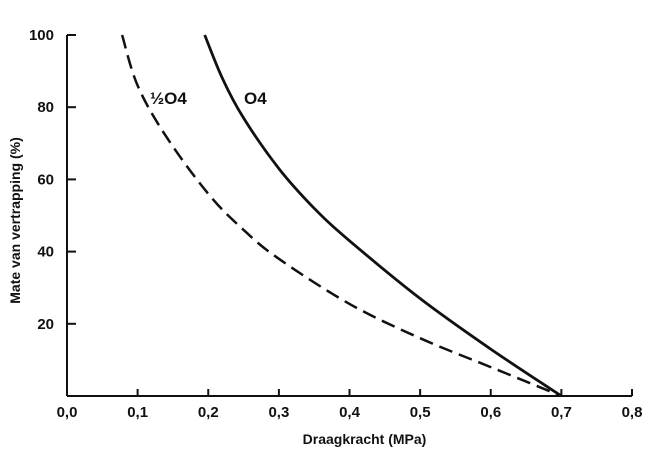  Describe the element at coordinates (41, 35) in the screenshot. I see `y-tick-label: 100` at that location.